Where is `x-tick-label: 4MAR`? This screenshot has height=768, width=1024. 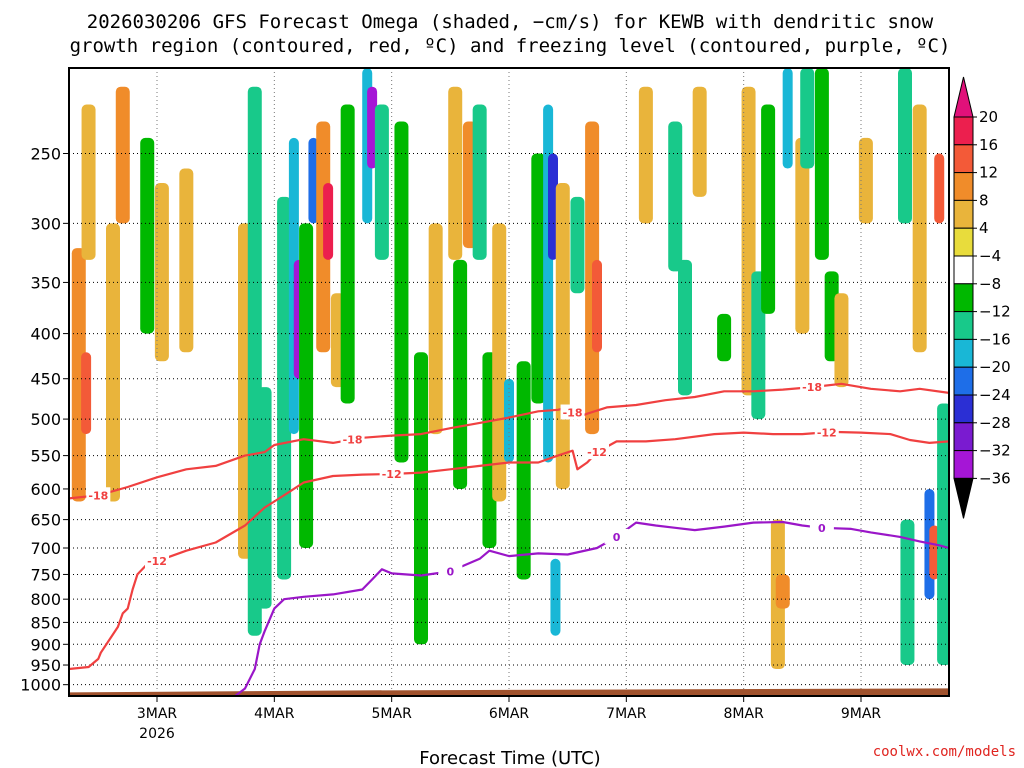 x-tick-label: 4MAR is located at coordinates (274, 714).